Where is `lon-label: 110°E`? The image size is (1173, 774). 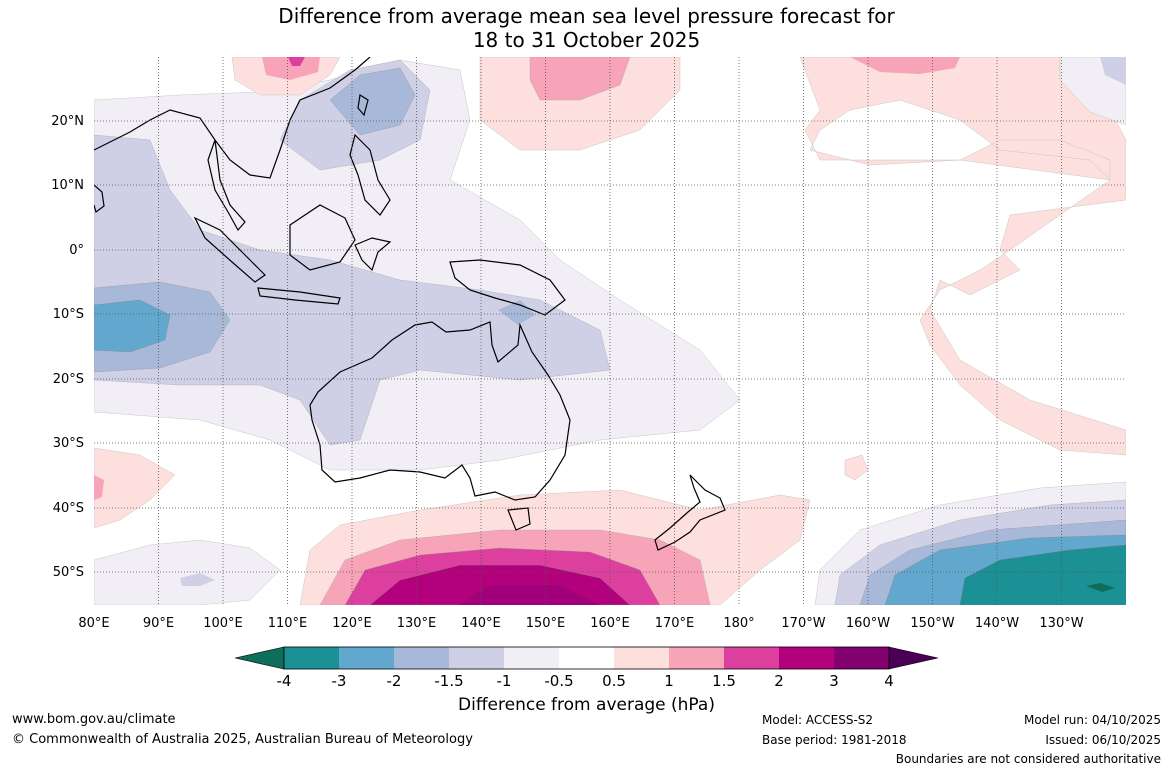
lon-label: 110°E is located at coordinates (288, 623).